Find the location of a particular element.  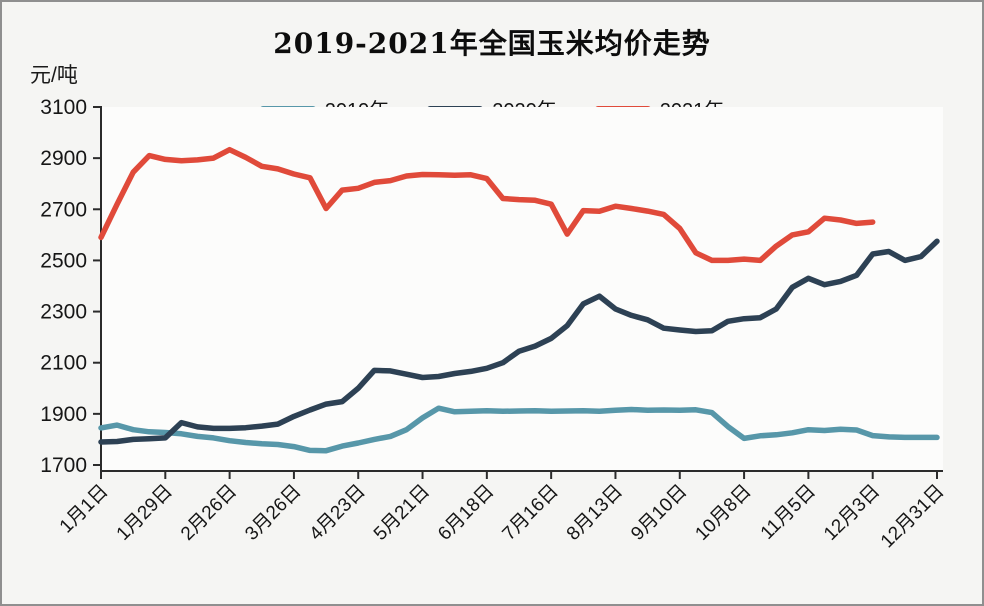

x-tick-label: 9月10日 is located at coordinates (659, 513).